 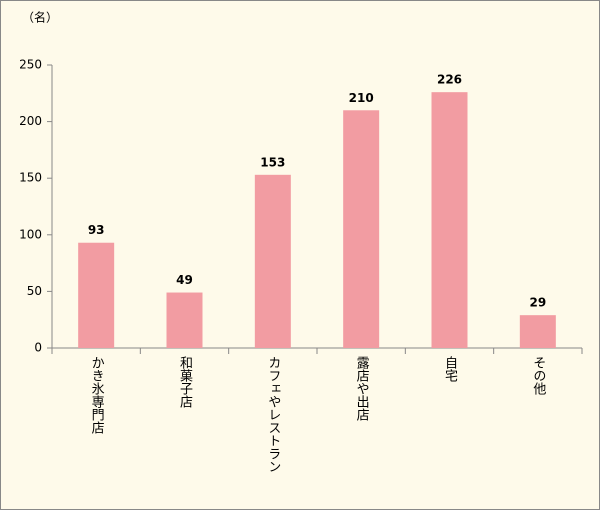 I want to click on y-tick-label: 250, so click(x=30, y=65).